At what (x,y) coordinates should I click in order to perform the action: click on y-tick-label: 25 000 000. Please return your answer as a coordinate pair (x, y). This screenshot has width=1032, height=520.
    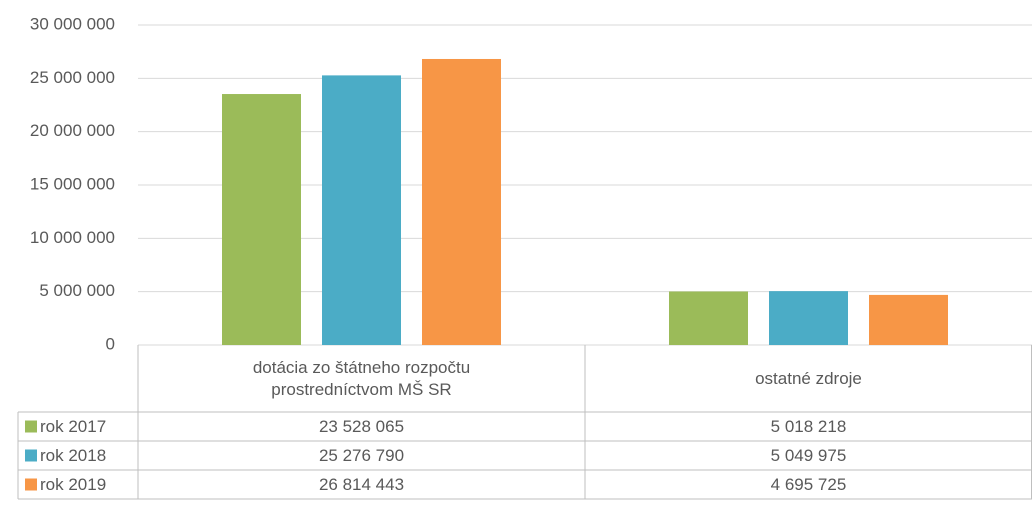
    Looking at the image, I should click on (72, 77).